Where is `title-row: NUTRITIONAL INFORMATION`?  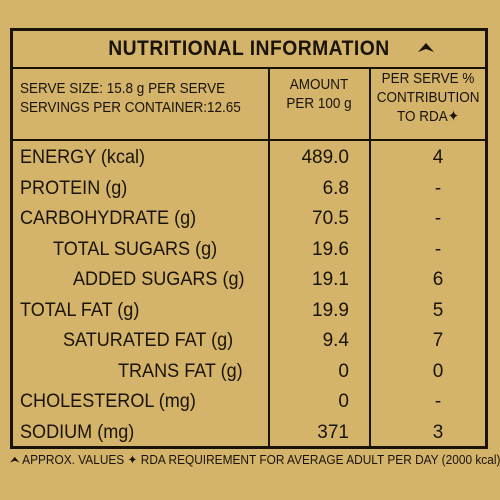 title-row: NUTRITIONAL INFORMATION is located at coordinates (249, 50).